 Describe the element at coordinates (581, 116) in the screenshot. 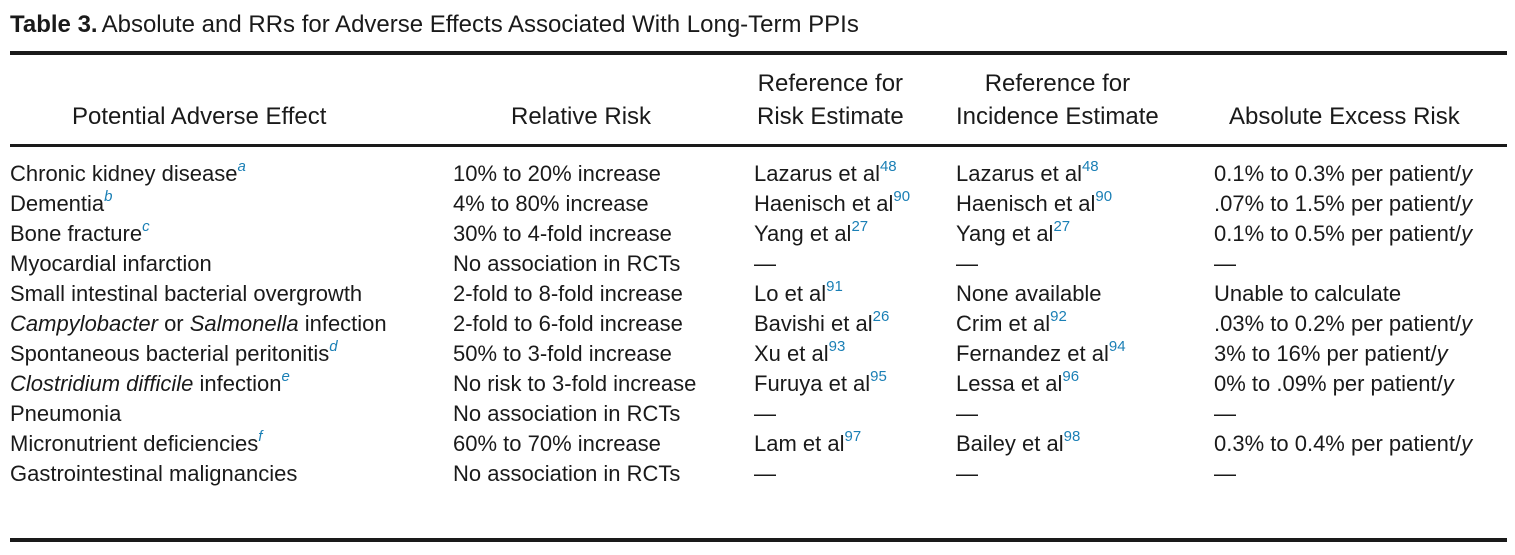

I see `header-relative-risk: Relative Risk` at that location.